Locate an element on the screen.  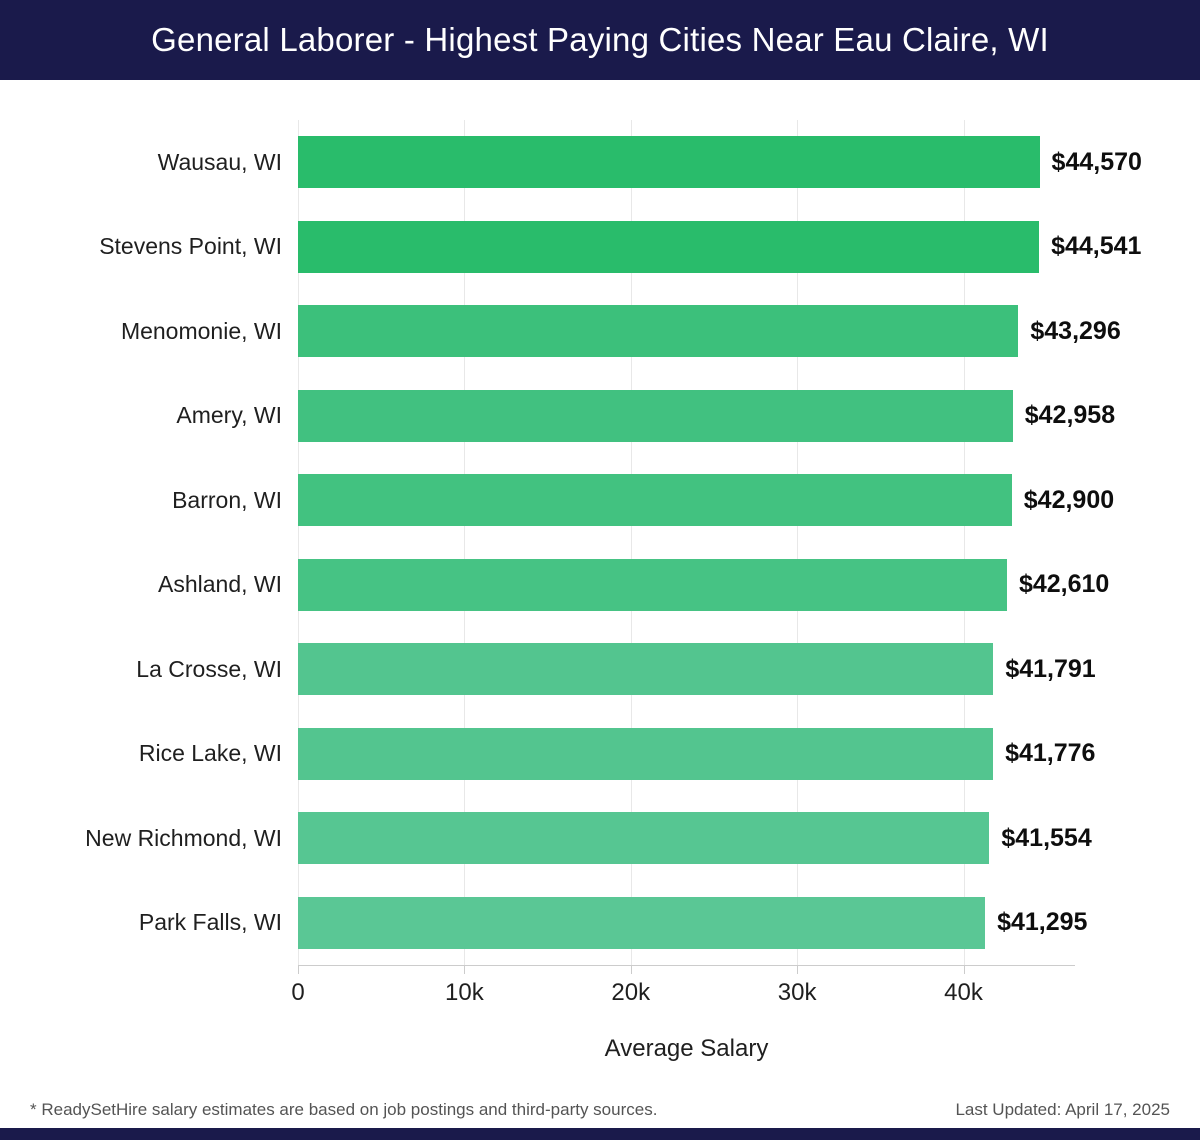
category-label: Menomonie, WI is located at coordinates (201, 330).